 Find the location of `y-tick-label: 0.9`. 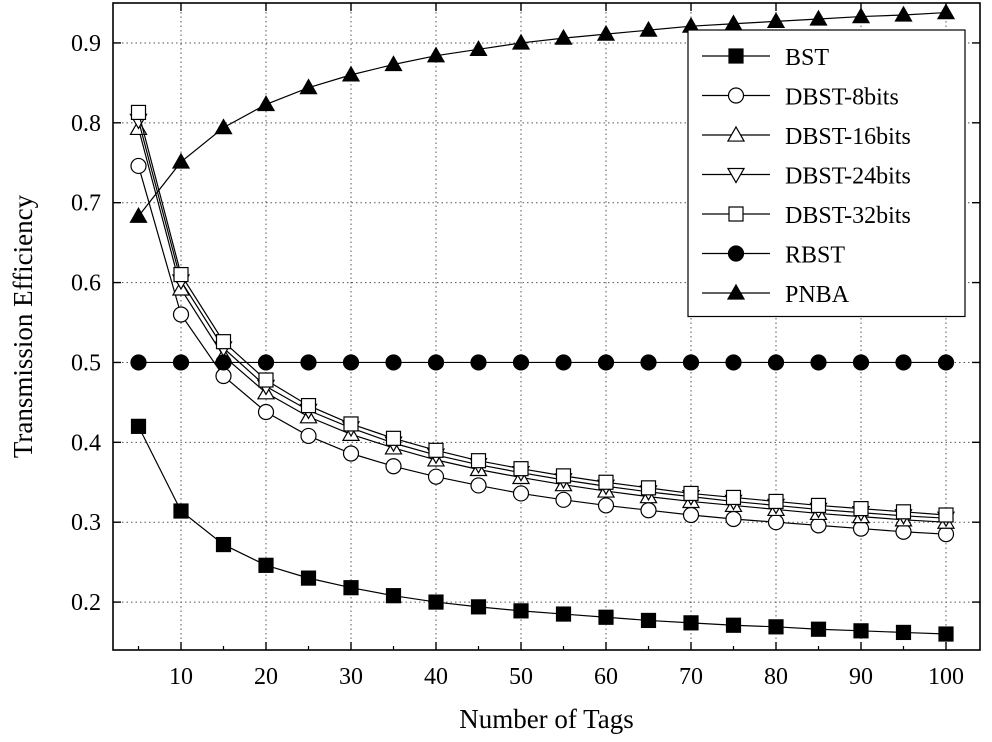

y-tick-label: 0.9 is located at coordinates (86, 44).